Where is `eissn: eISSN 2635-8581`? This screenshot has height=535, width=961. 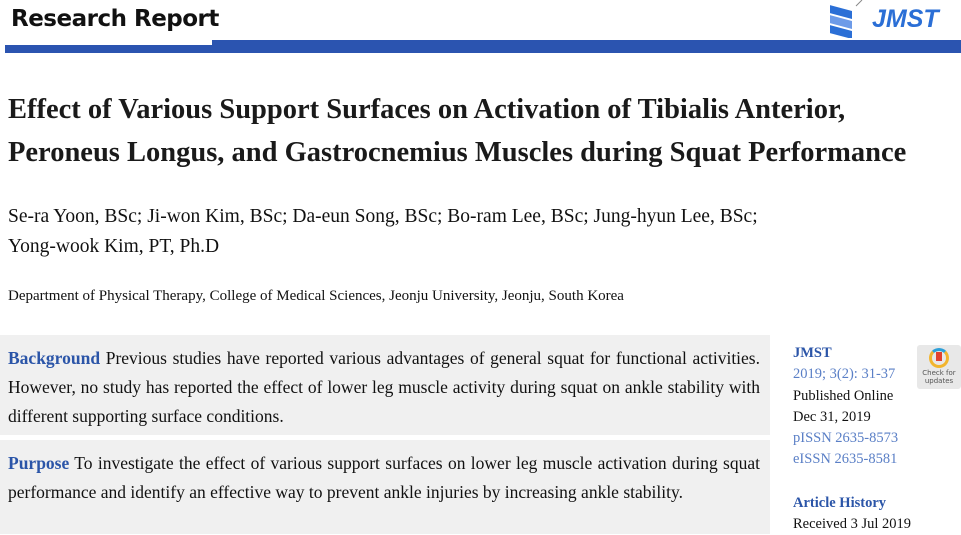 eissn: eISSN 2635-8581 is located at coordinates (845, 459).